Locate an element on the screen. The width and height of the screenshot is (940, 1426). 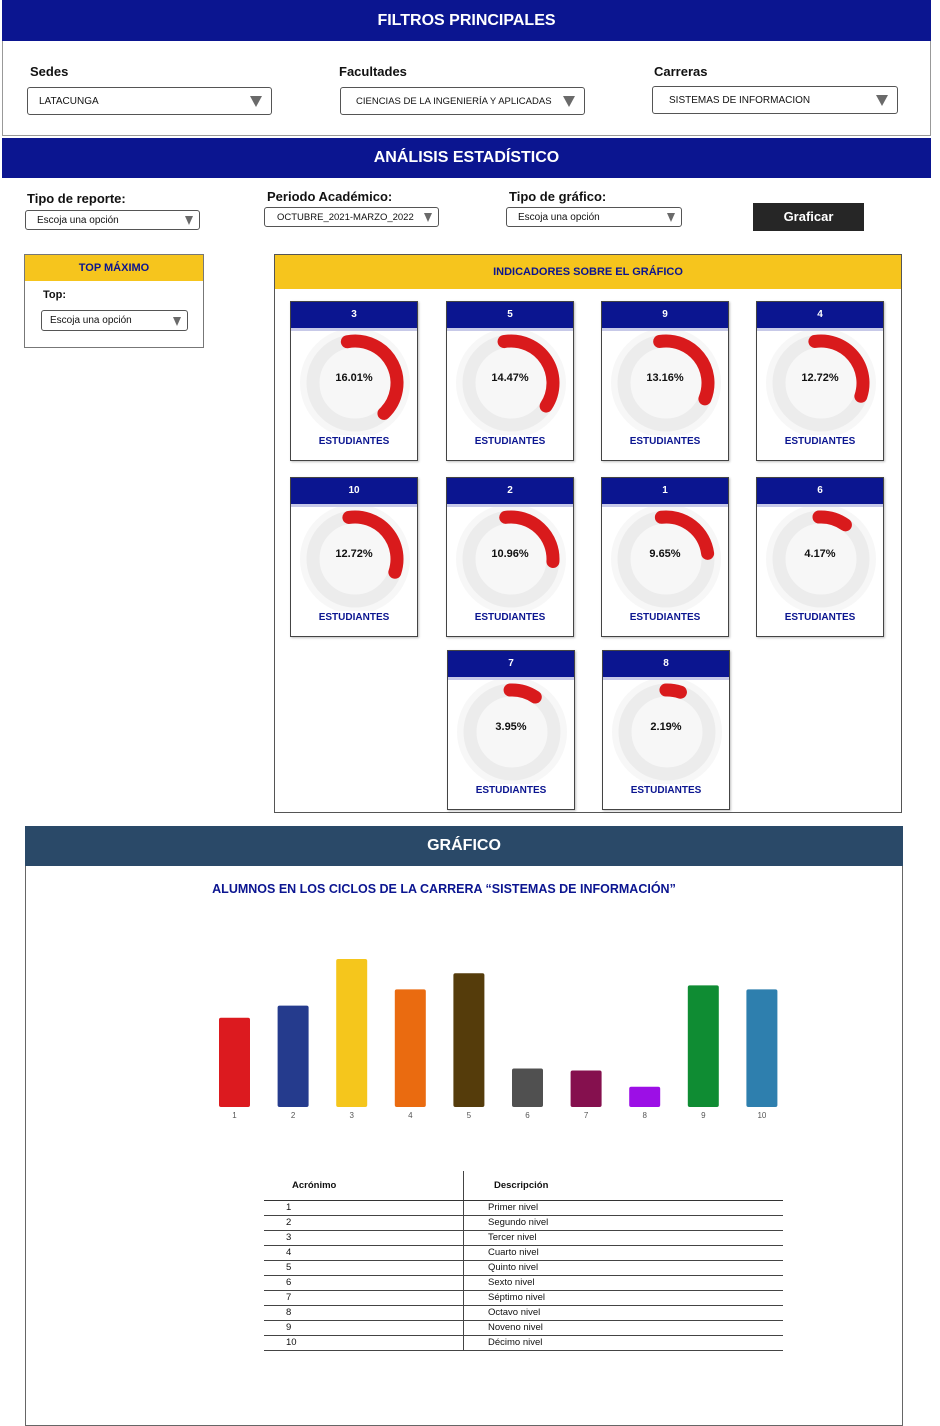
table-row: 1 Primer nivel is located at coordinates (523, 1208).